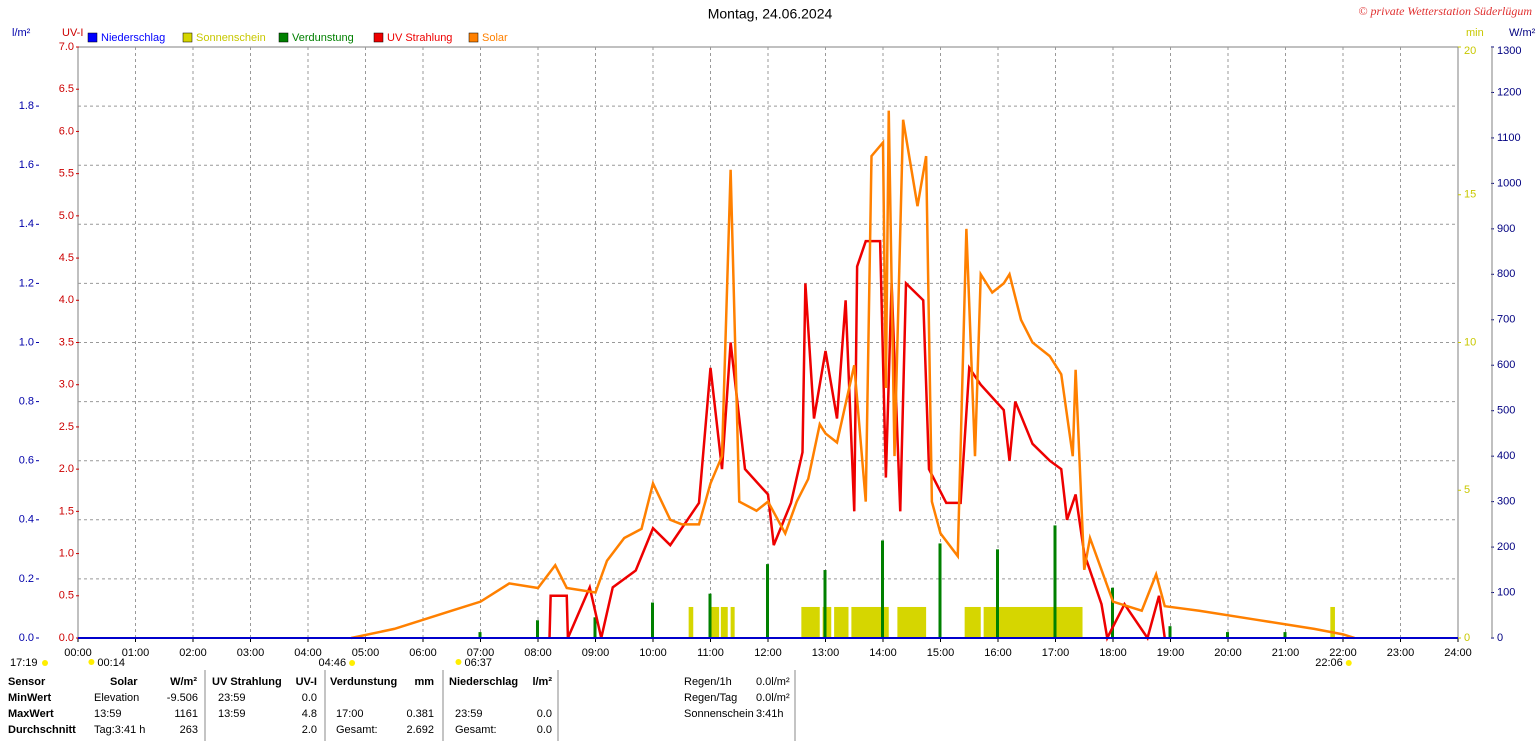 The image size is (1536, 741). Describe the element at coordinates (710, 653) in the screenshot. I see `x-tick-label: 11:00` at that location.